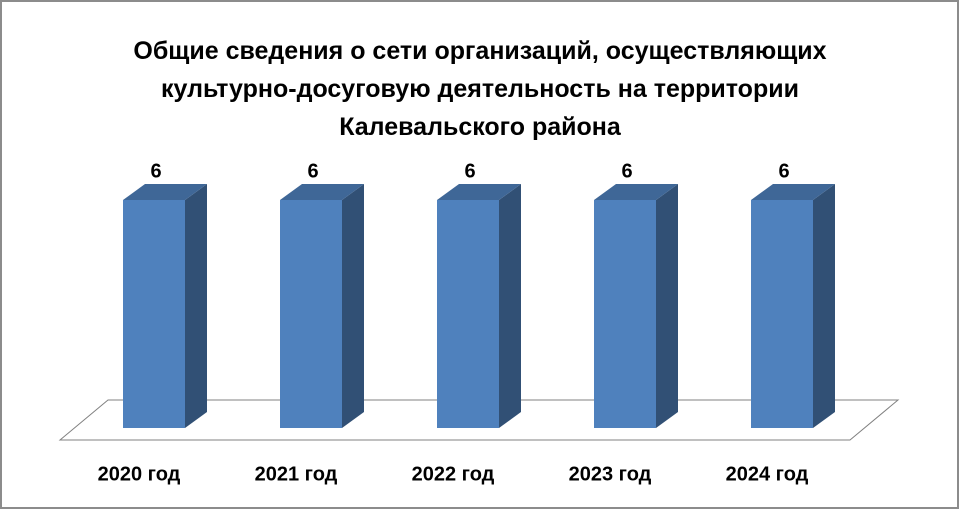  I want to click on x-tick-label: 2024 год, so click(767, 474).